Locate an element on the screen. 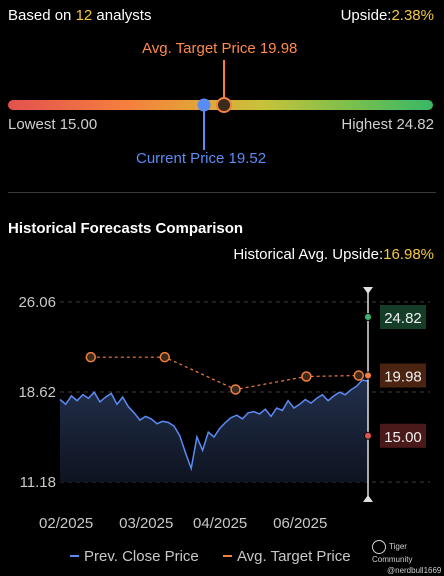 This screenshot has height=576, width=444. analysts-suffix: analysts is located at coordinates (124, 15).